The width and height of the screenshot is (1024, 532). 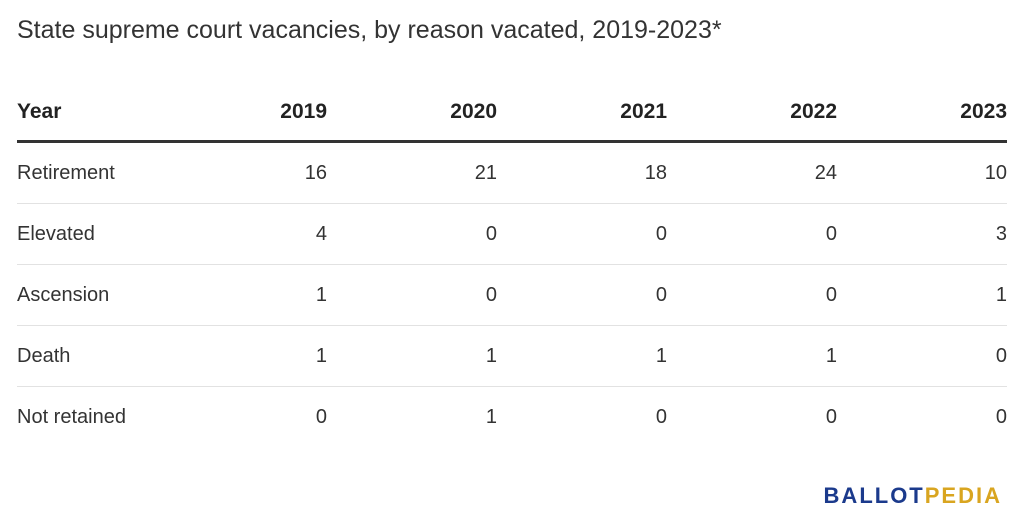 I want to click on table-cell: 3, so click(x=922, y=234).